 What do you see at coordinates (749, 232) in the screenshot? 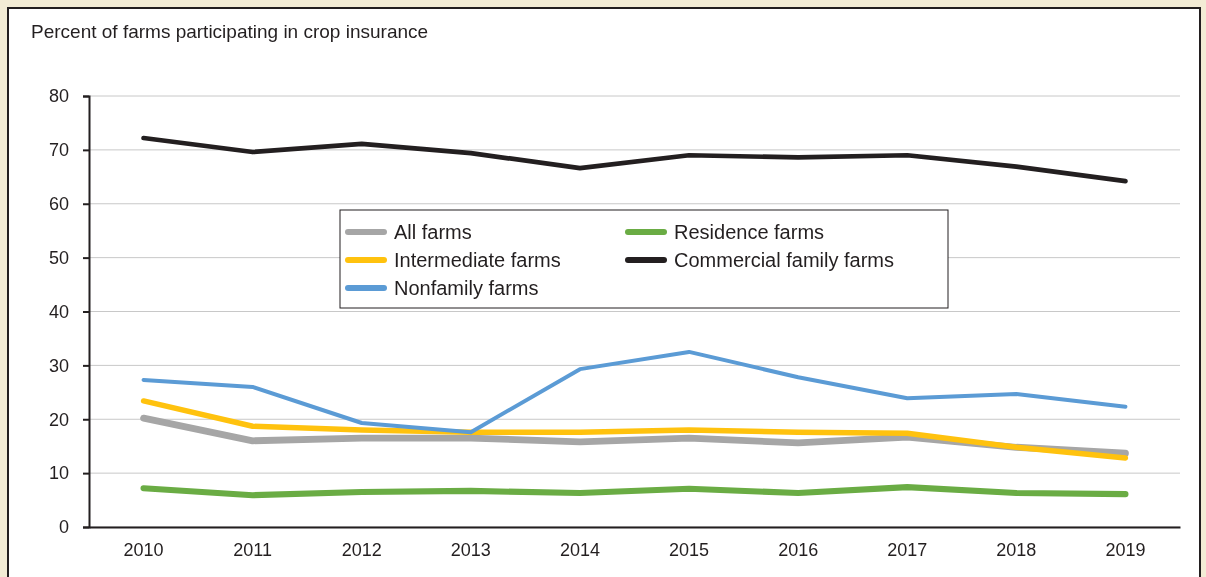
I see `legend-label: Residence farms` at bounding box center [749, 232].